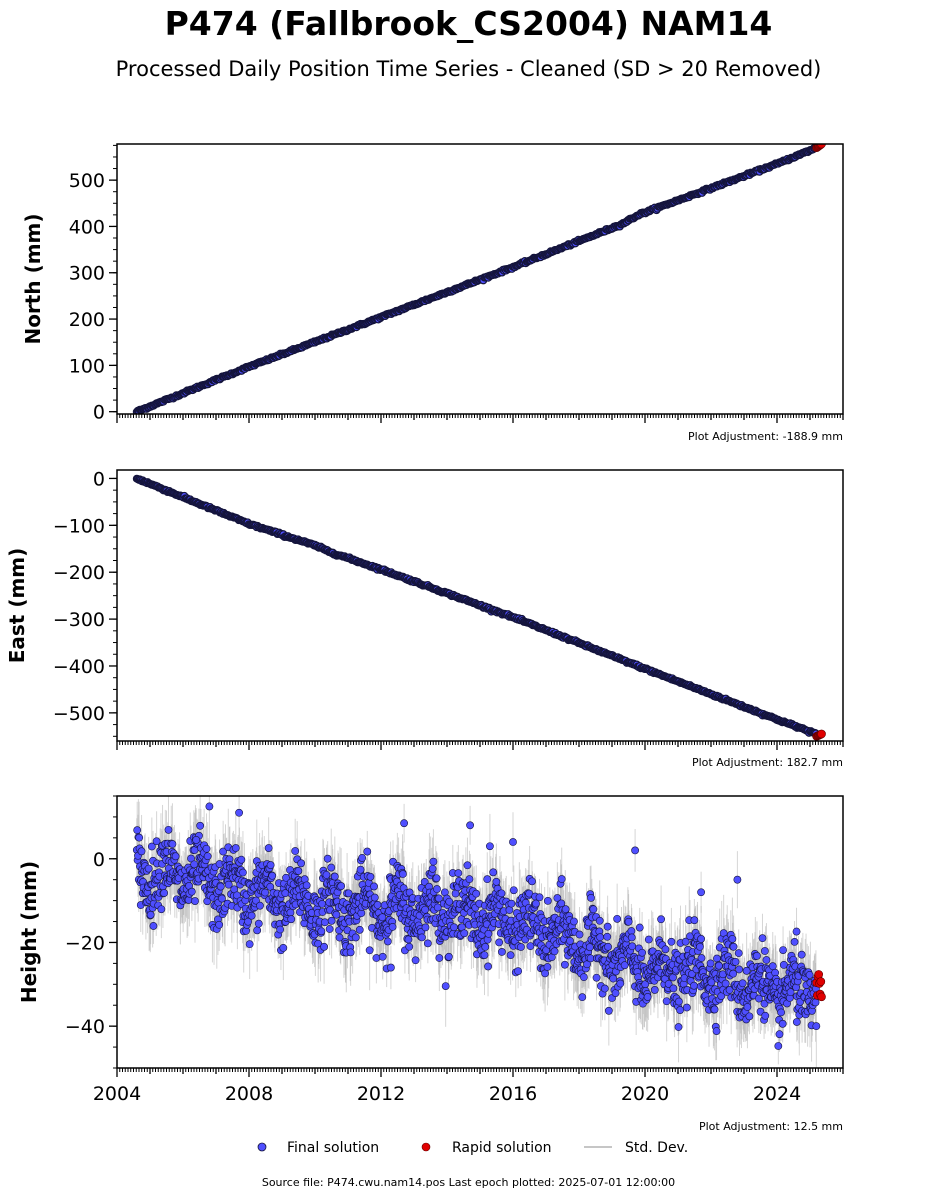 The image size is (937, 1200). I want to click on y-tick-label: 200, so click(87, 320).